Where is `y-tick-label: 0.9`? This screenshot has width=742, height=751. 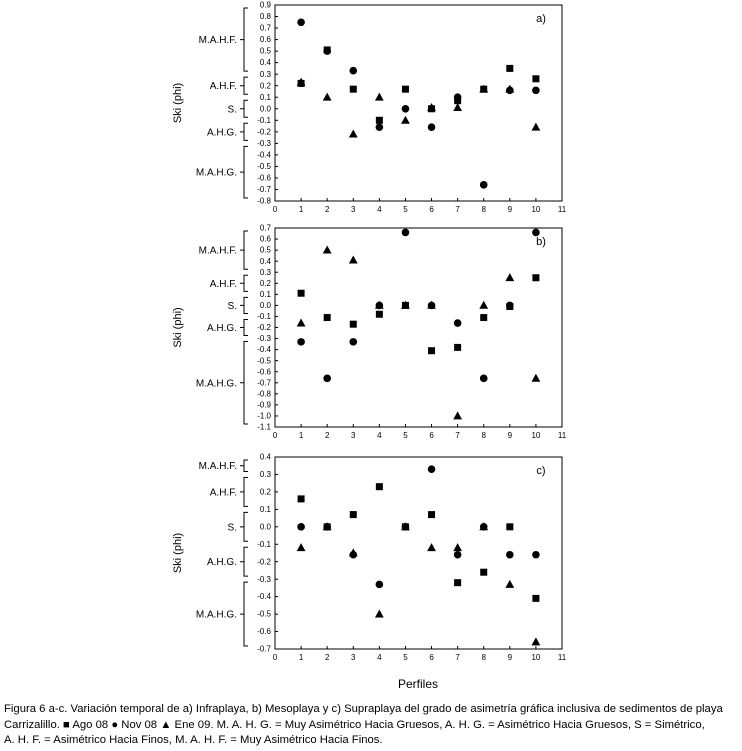
y-tick-label: 0.9 is located at coordinates (266, 5).